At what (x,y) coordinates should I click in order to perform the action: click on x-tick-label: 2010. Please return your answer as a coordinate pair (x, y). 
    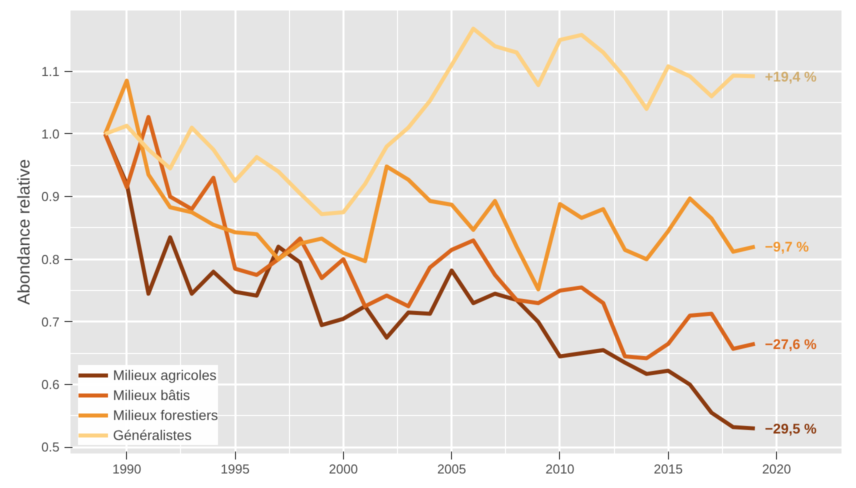
    Looking at the image, I should click on (559, 469).